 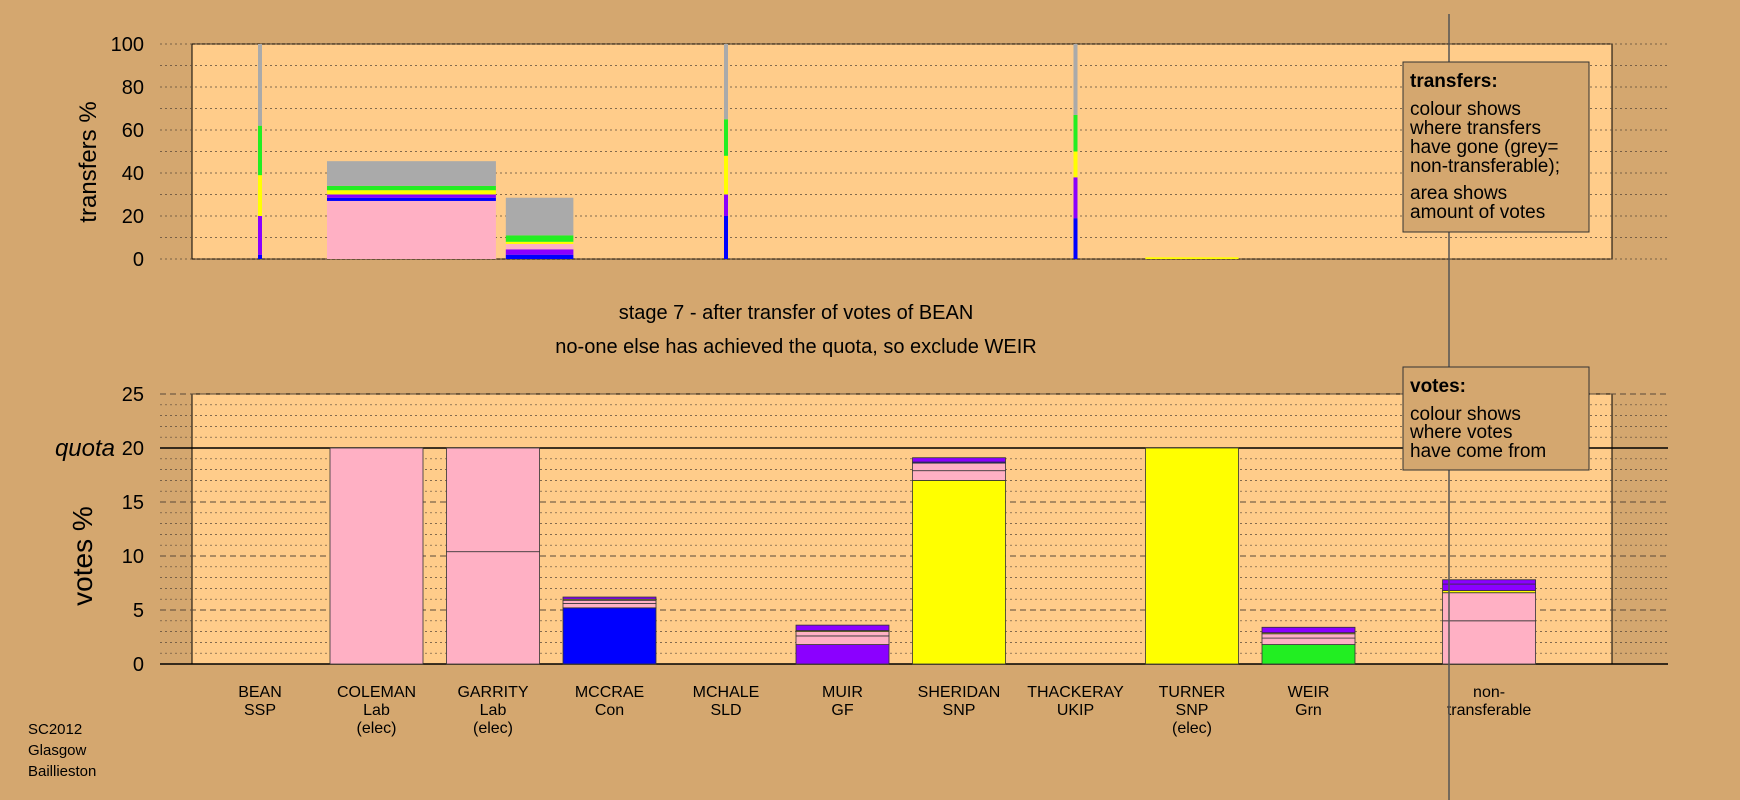 I want to click on candidate-party: SLD, so click(x=725, y=710).